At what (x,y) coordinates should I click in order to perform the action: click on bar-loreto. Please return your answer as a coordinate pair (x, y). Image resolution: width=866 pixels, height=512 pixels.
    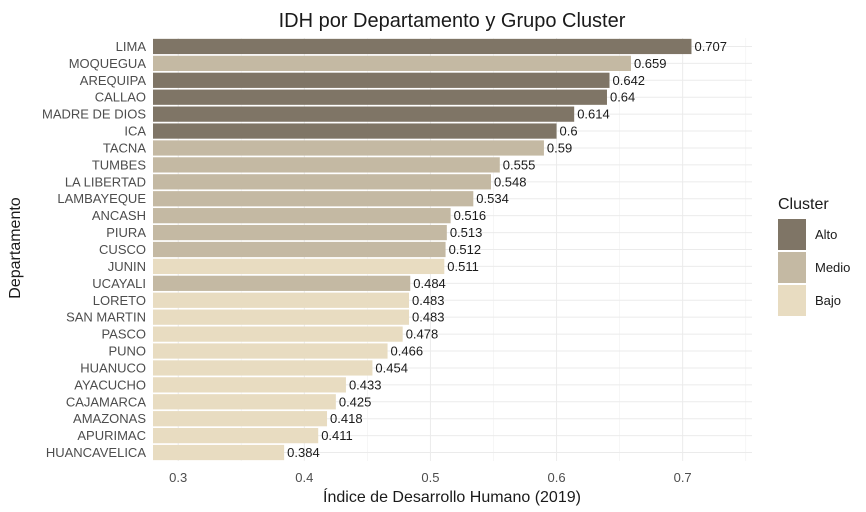
    Looking at the image, I should click on (281, 300).